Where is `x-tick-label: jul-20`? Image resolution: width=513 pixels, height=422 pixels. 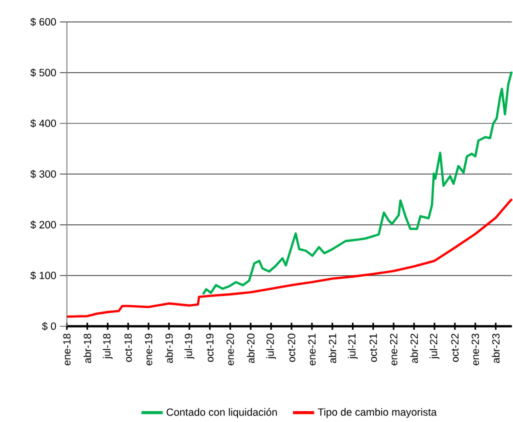
x-tick-label: jul-20 is located at coordinates (271, 347).